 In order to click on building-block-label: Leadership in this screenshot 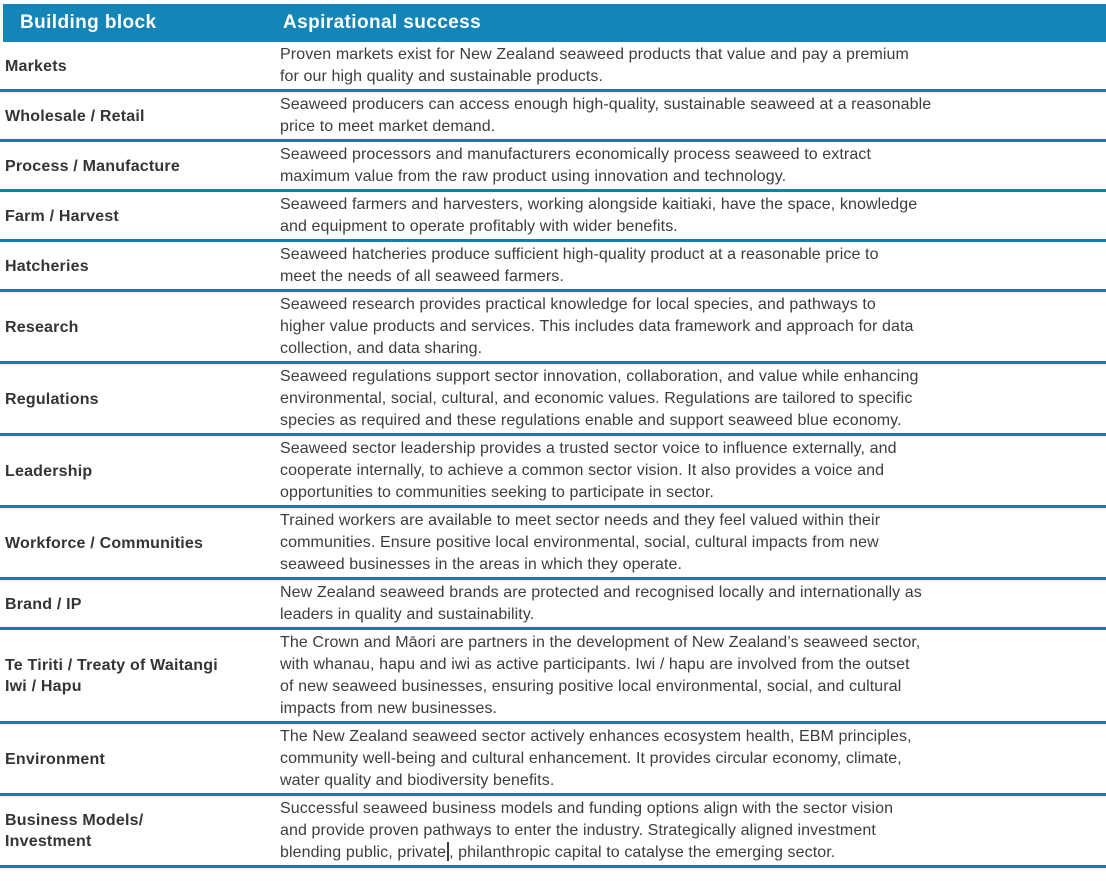, I will do `click(49, 471)`.